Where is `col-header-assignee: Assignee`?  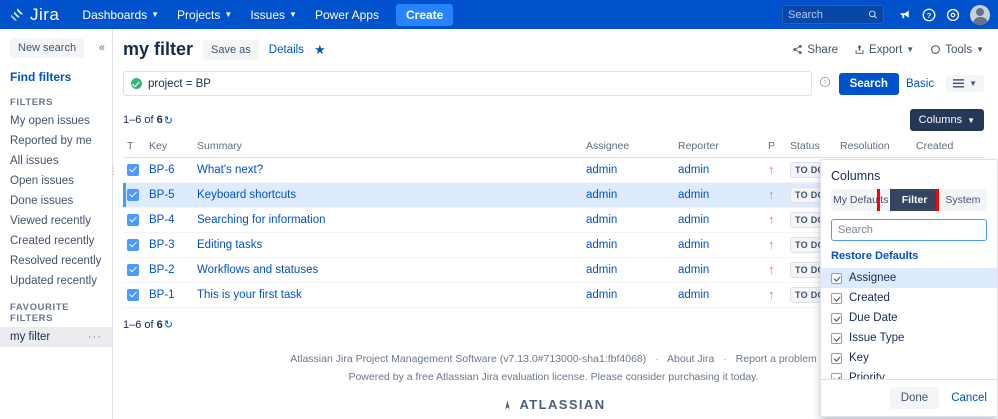
col-header-assignee: Assignee is located at coordinates (628, 147).